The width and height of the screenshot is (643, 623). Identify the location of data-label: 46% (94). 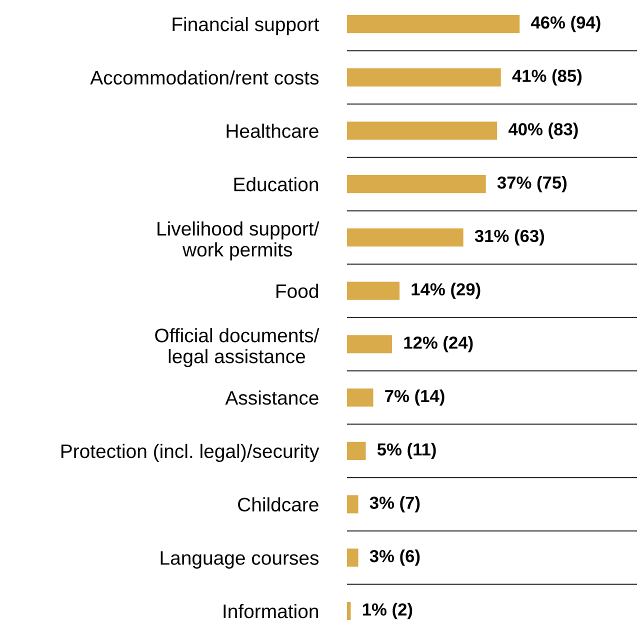
(565, 24).